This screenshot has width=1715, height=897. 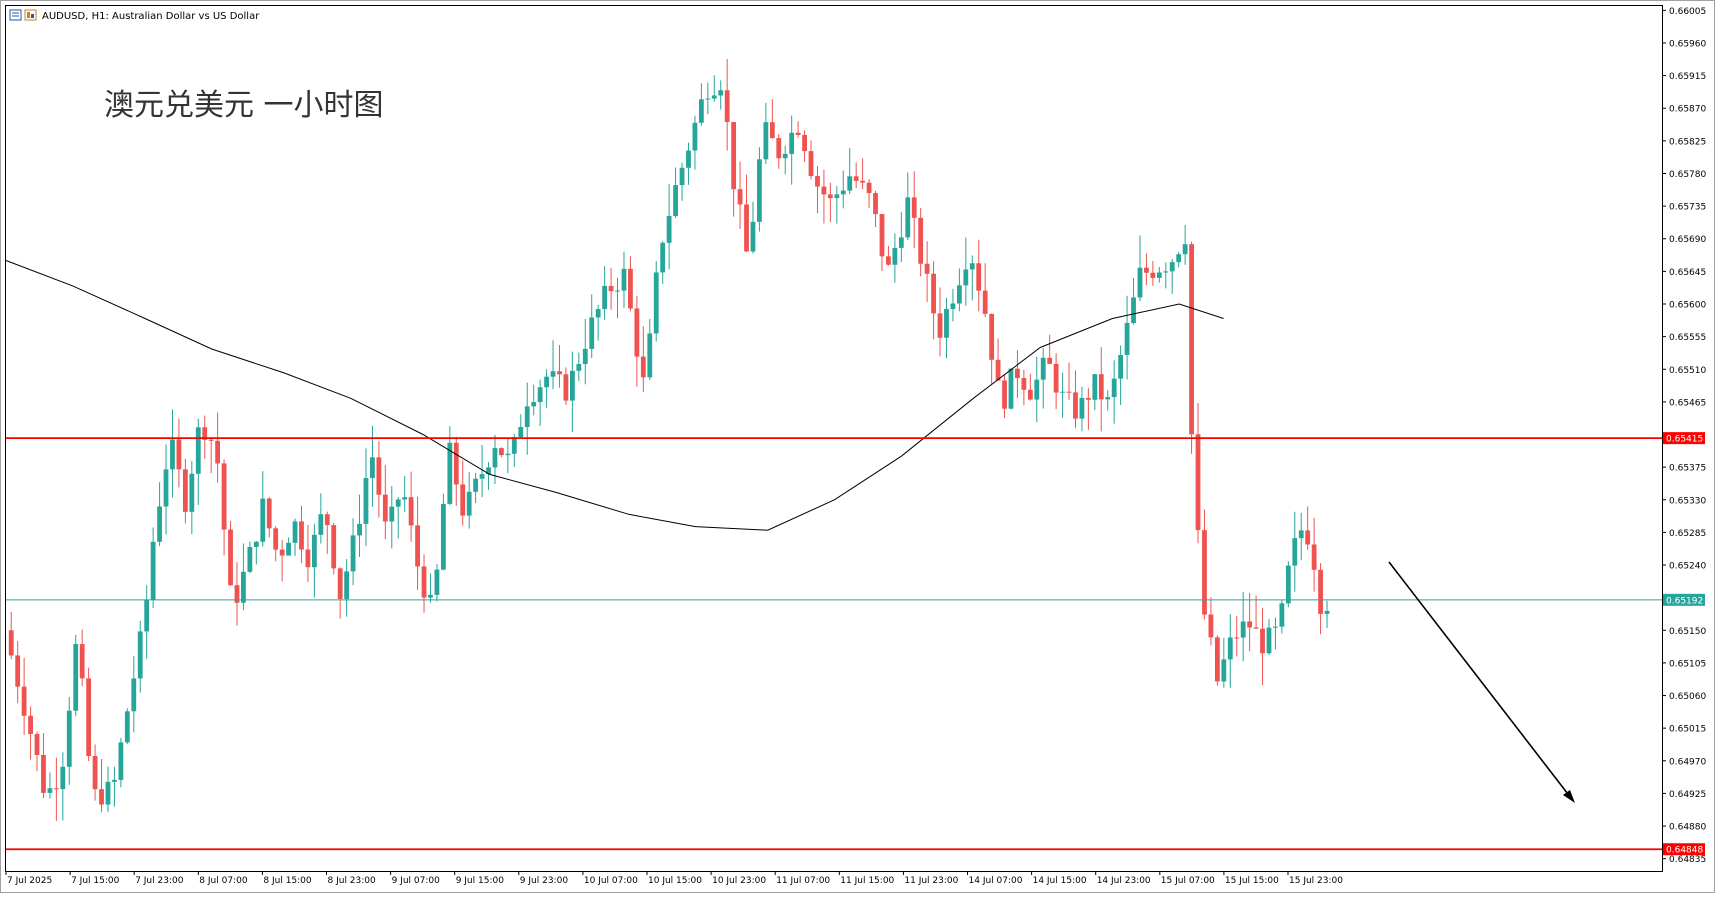 What do you see at coordinates (1684, 440) in the screenshot?
I see `resistance-label: 0.65415` at bounding box center [1684, 440].